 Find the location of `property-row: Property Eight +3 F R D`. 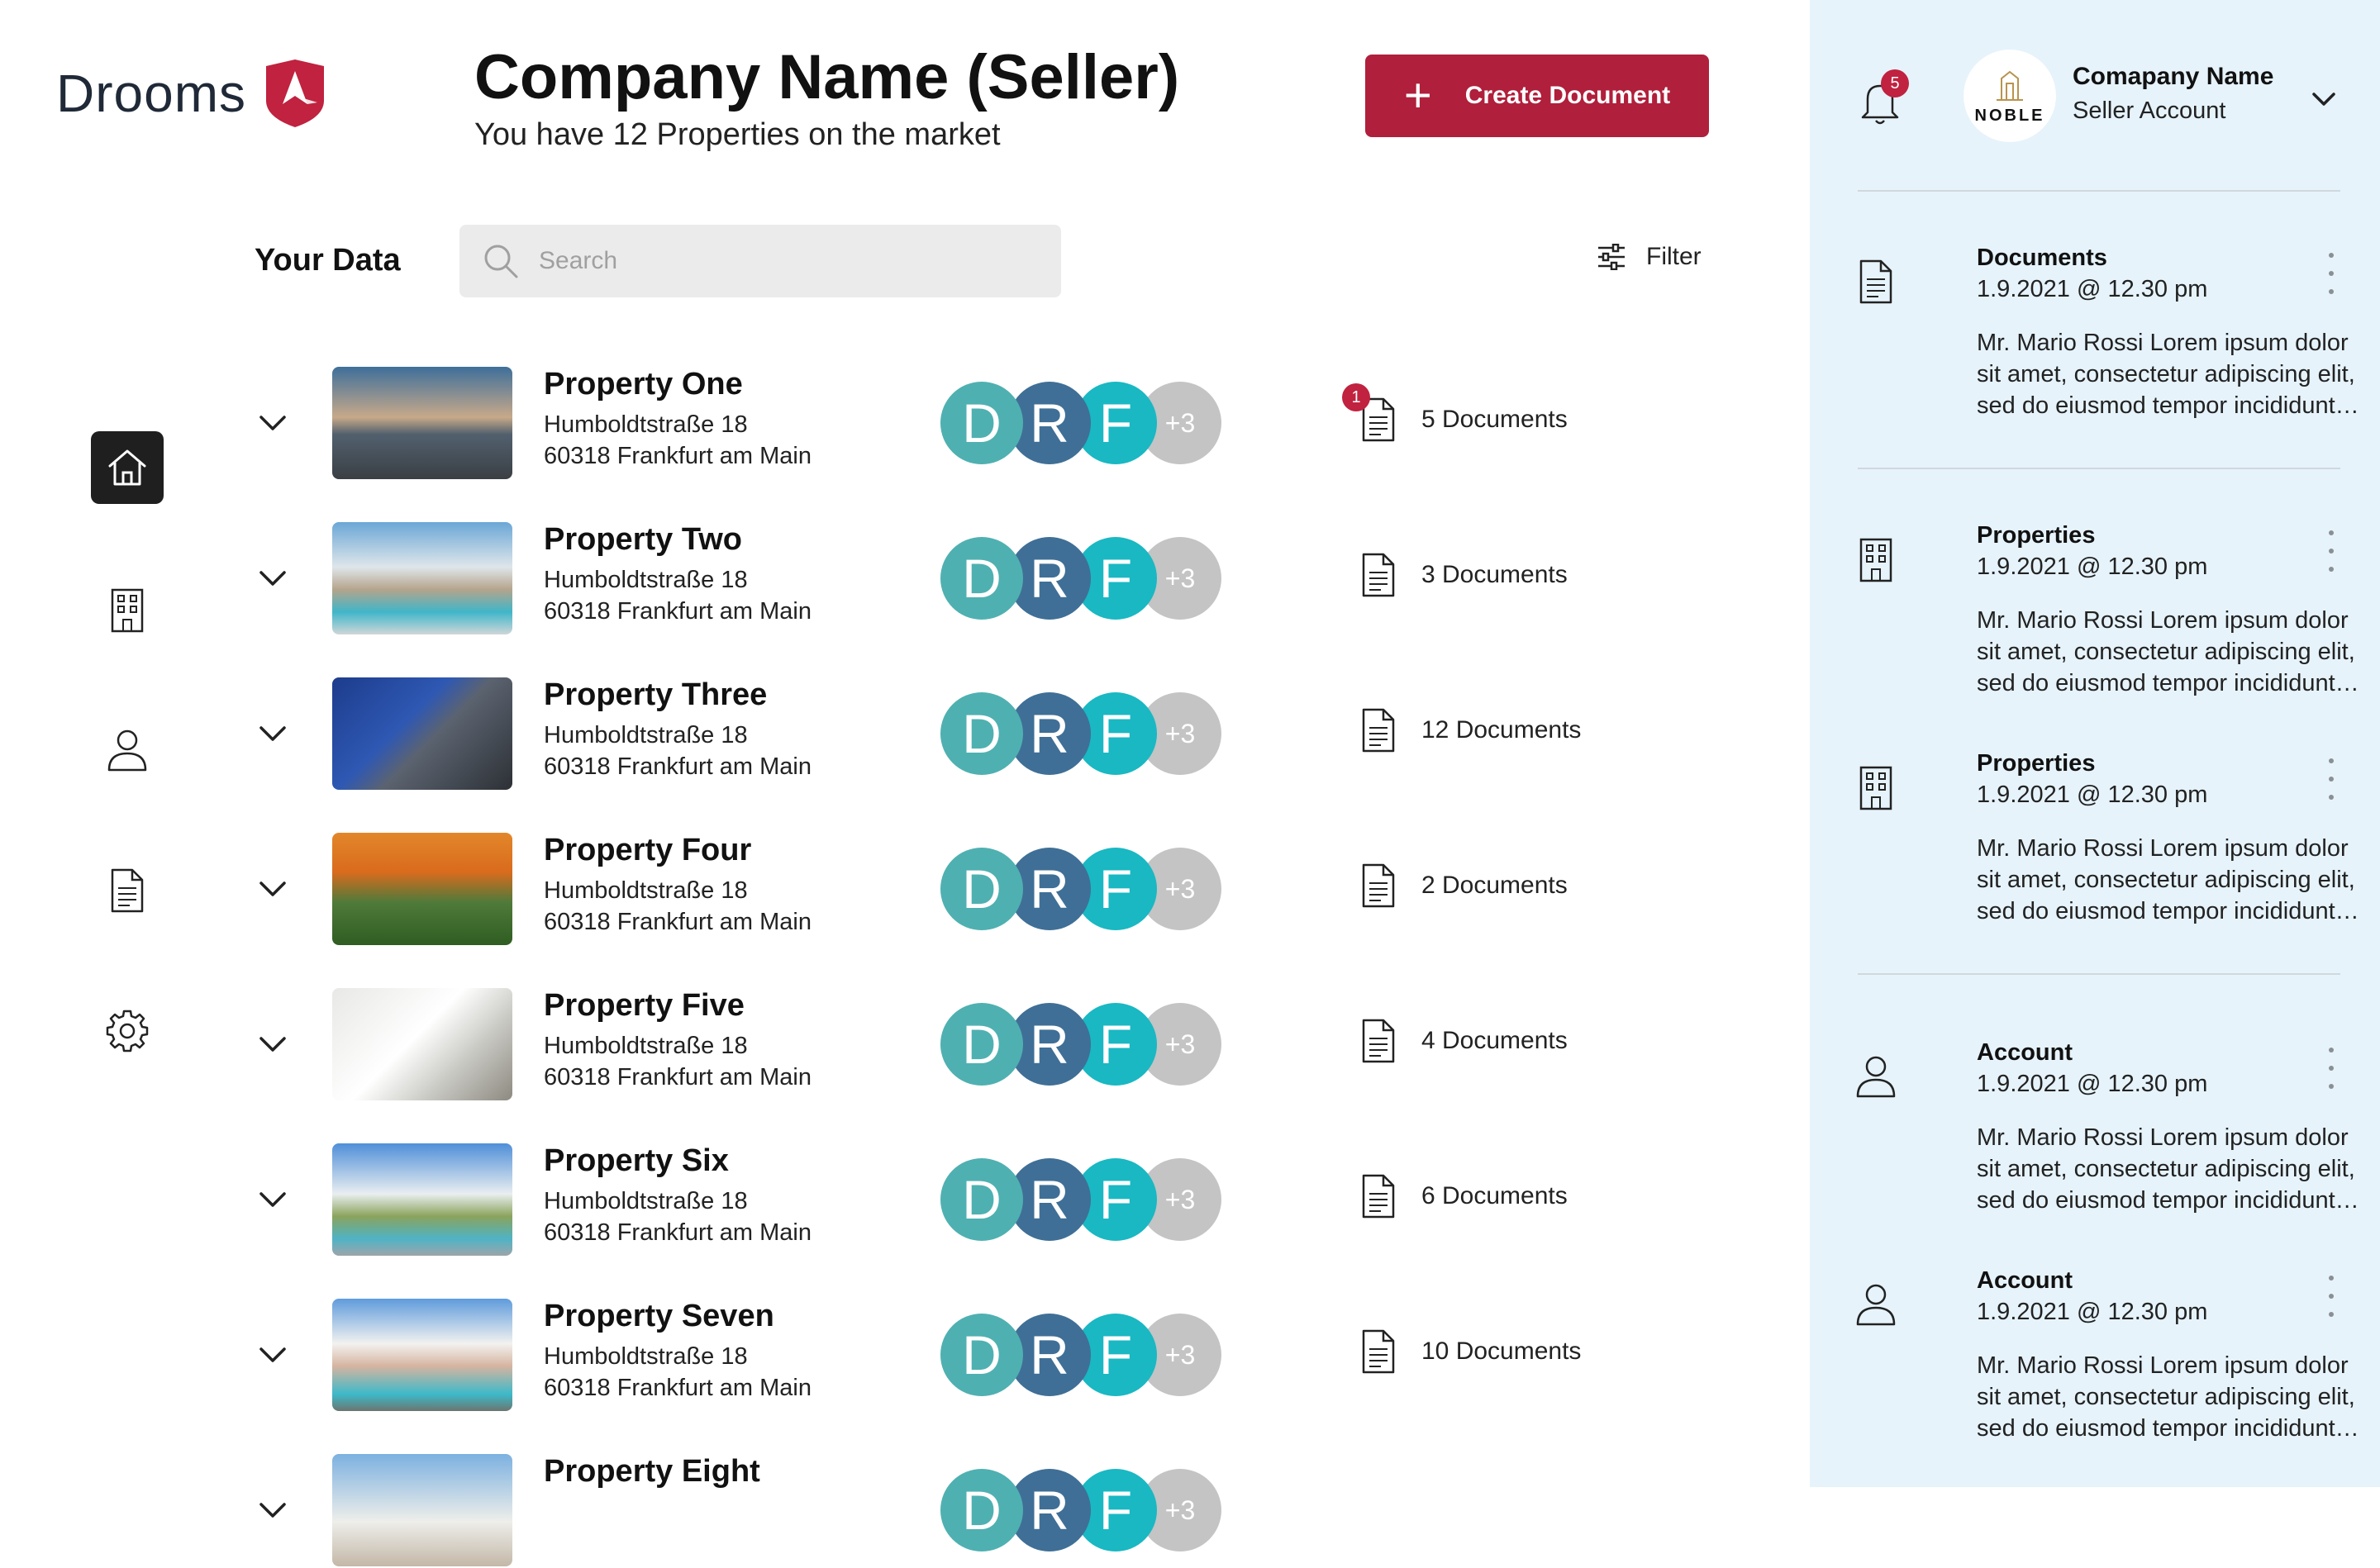

property-row: Property Eight +3 F R D is located at coordinates (950, 1510).